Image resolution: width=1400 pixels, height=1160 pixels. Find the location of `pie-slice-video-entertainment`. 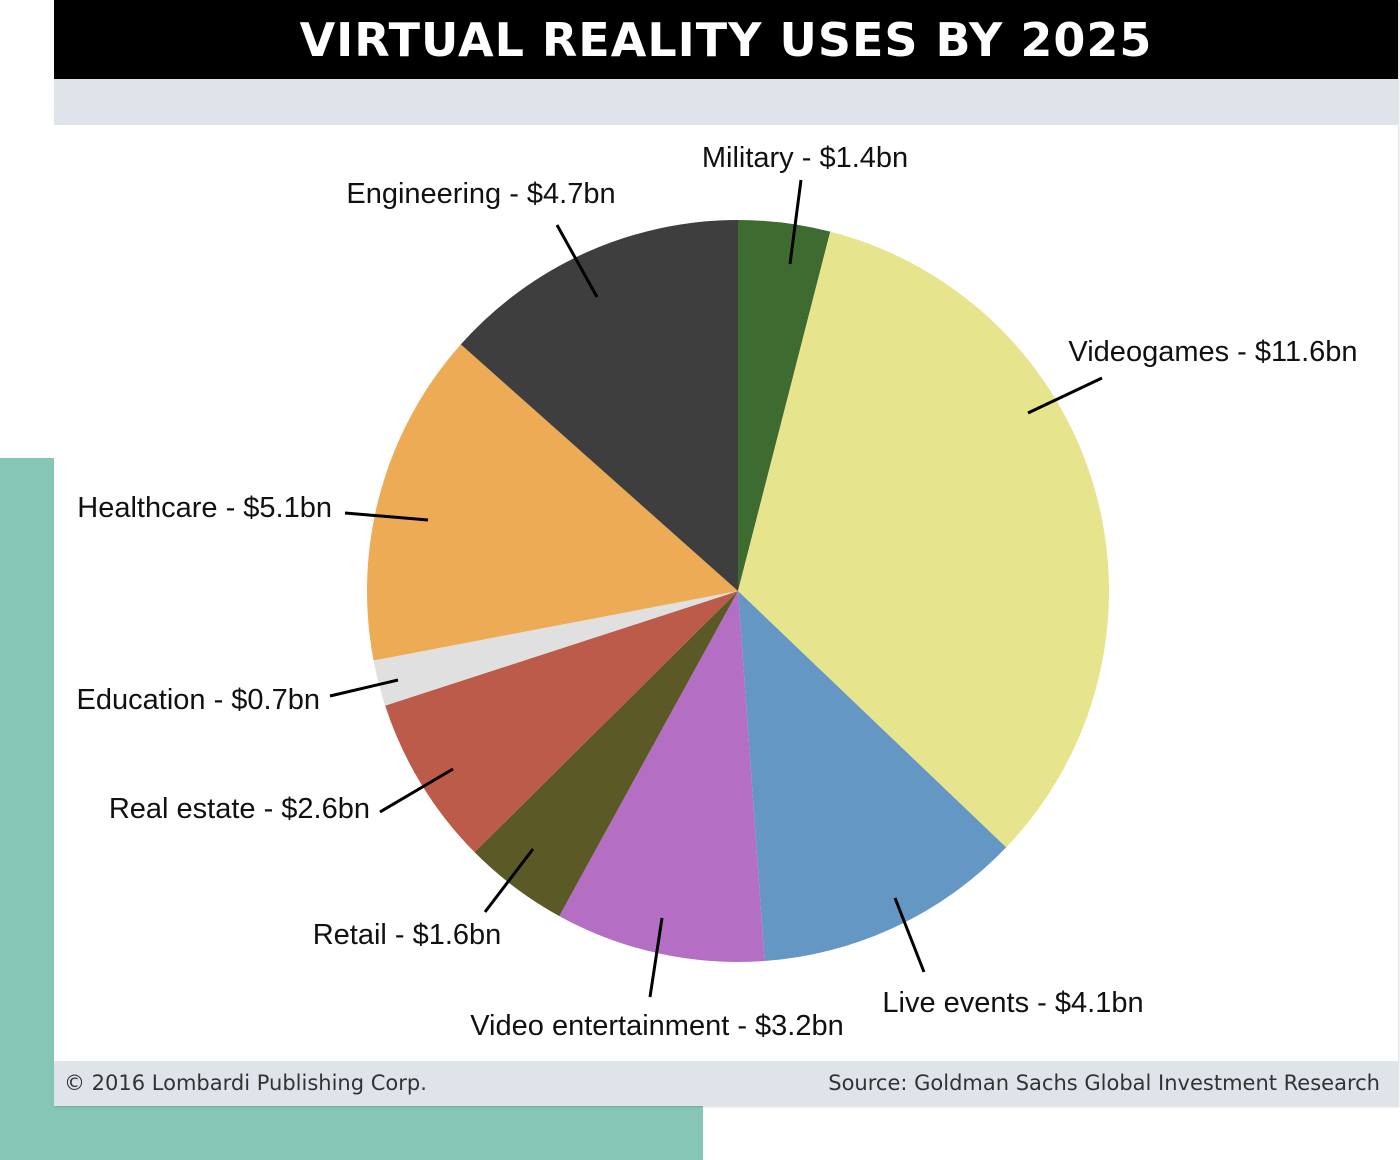

pie-slice-video-entertainment is located at coordinates (662, 776).